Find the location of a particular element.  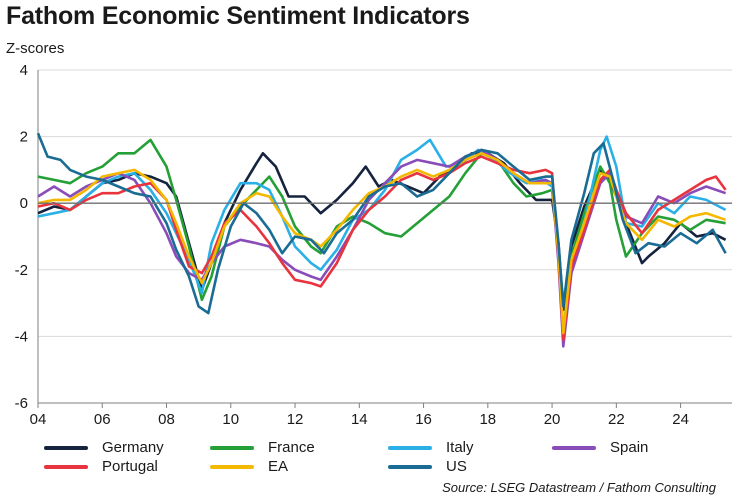

y-tick-label: -4 is located at coordinates (21, 336).